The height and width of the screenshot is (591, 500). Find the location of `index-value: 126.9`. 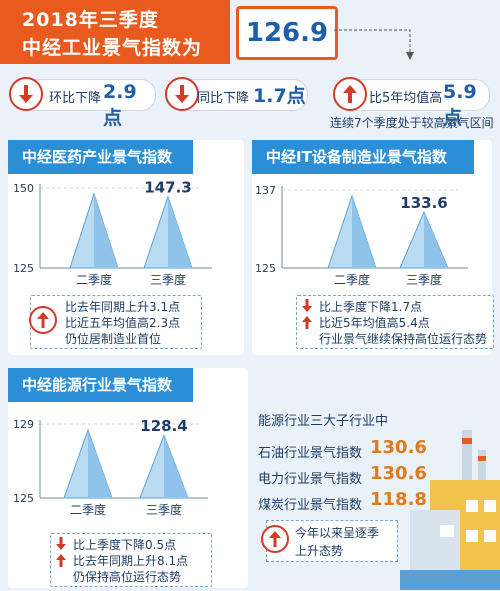

index-value: 126.9 is located at coordinates (287, 33).